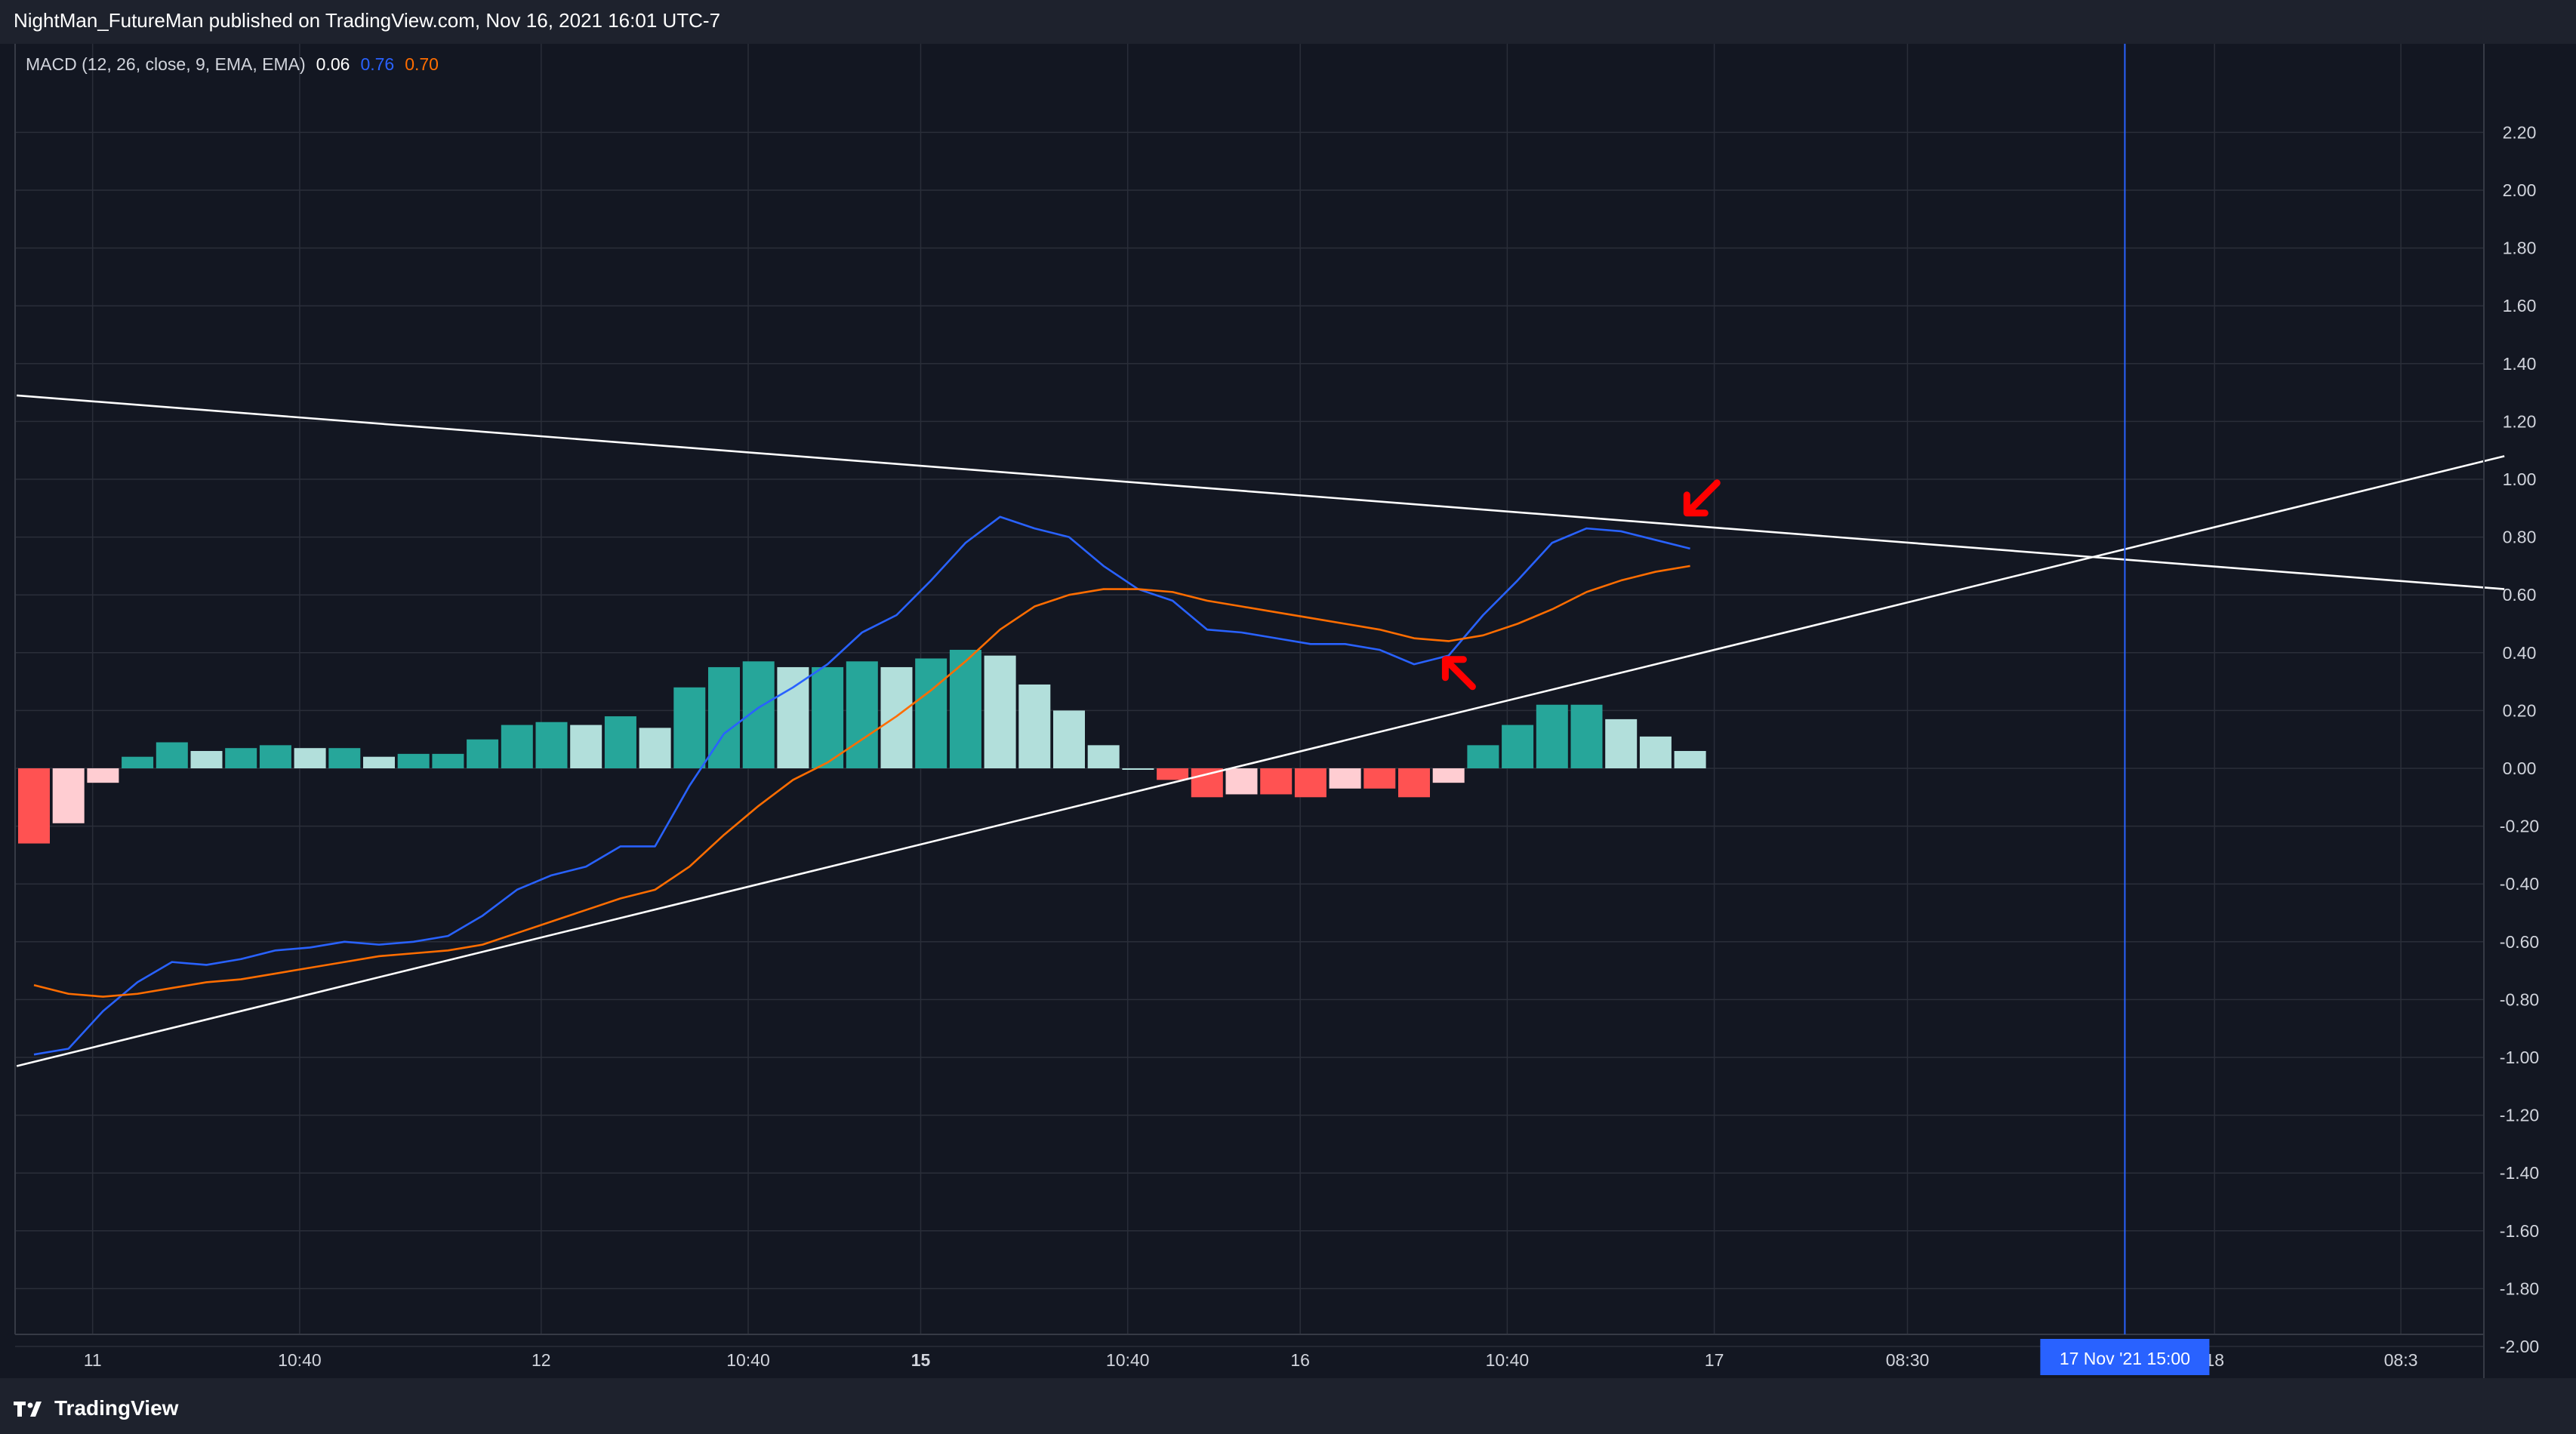  I want to click on y-tick-label: 1.80, so click(2520, 248).